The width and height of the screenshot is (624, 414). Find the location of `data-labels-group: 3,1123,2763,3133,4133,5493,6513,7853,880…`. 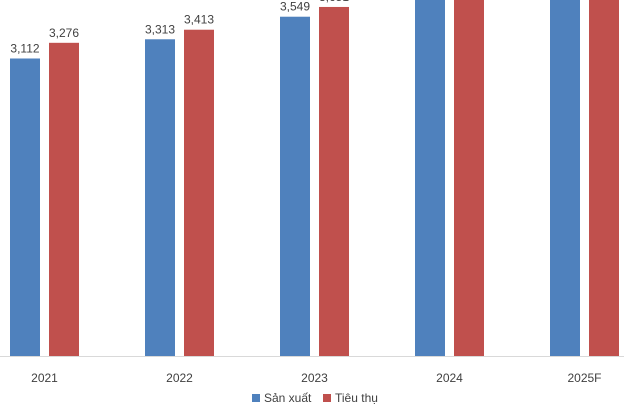

data-labels-group: 3,1123,2763,3133,4133,5493,6513,7853,880… is located at coordinates (179, 27).